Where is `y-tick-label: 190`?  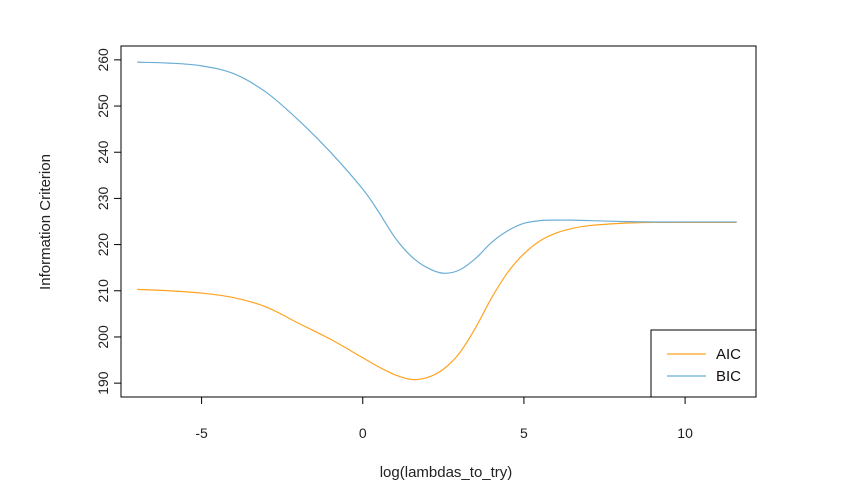
y-tick-label: 190 is located at coordinates (103, 383).